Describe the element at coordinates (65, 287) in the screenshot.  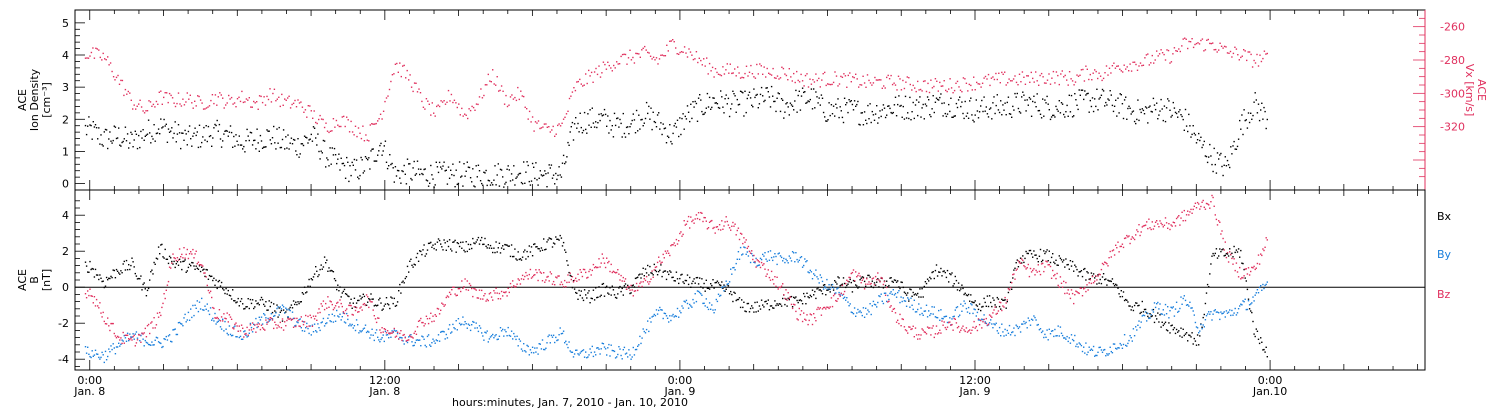
I see `b-tick-label: 0` at that location.